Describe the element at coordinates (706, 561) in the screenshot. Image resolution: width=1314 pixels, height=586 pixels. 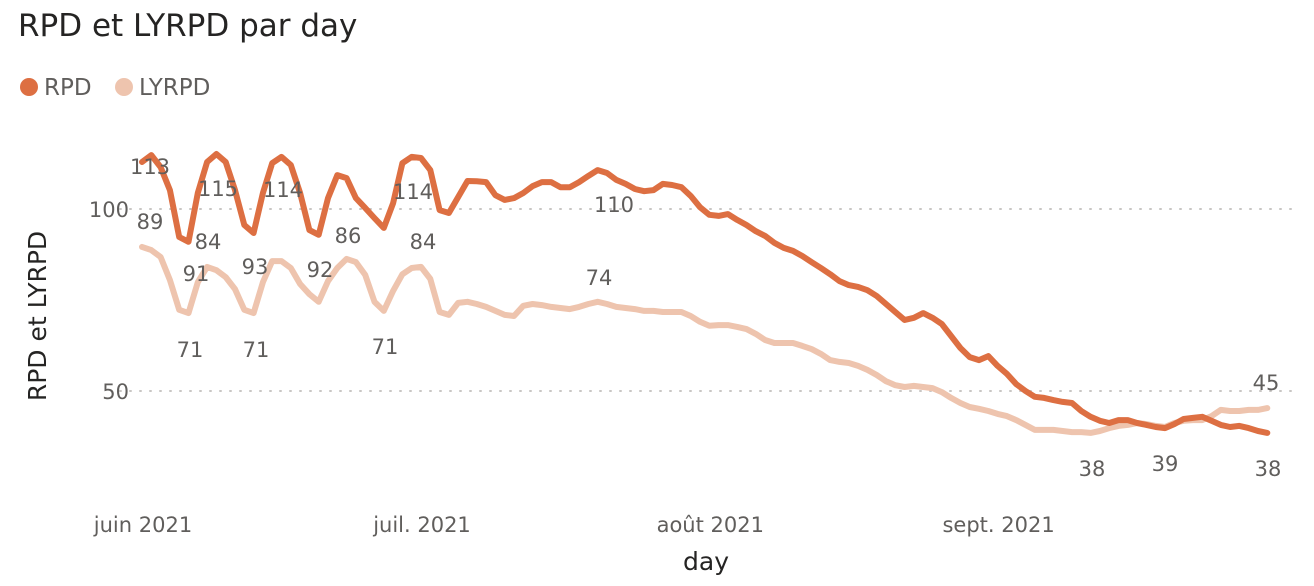
I see `x-axis-title: day` at that location.